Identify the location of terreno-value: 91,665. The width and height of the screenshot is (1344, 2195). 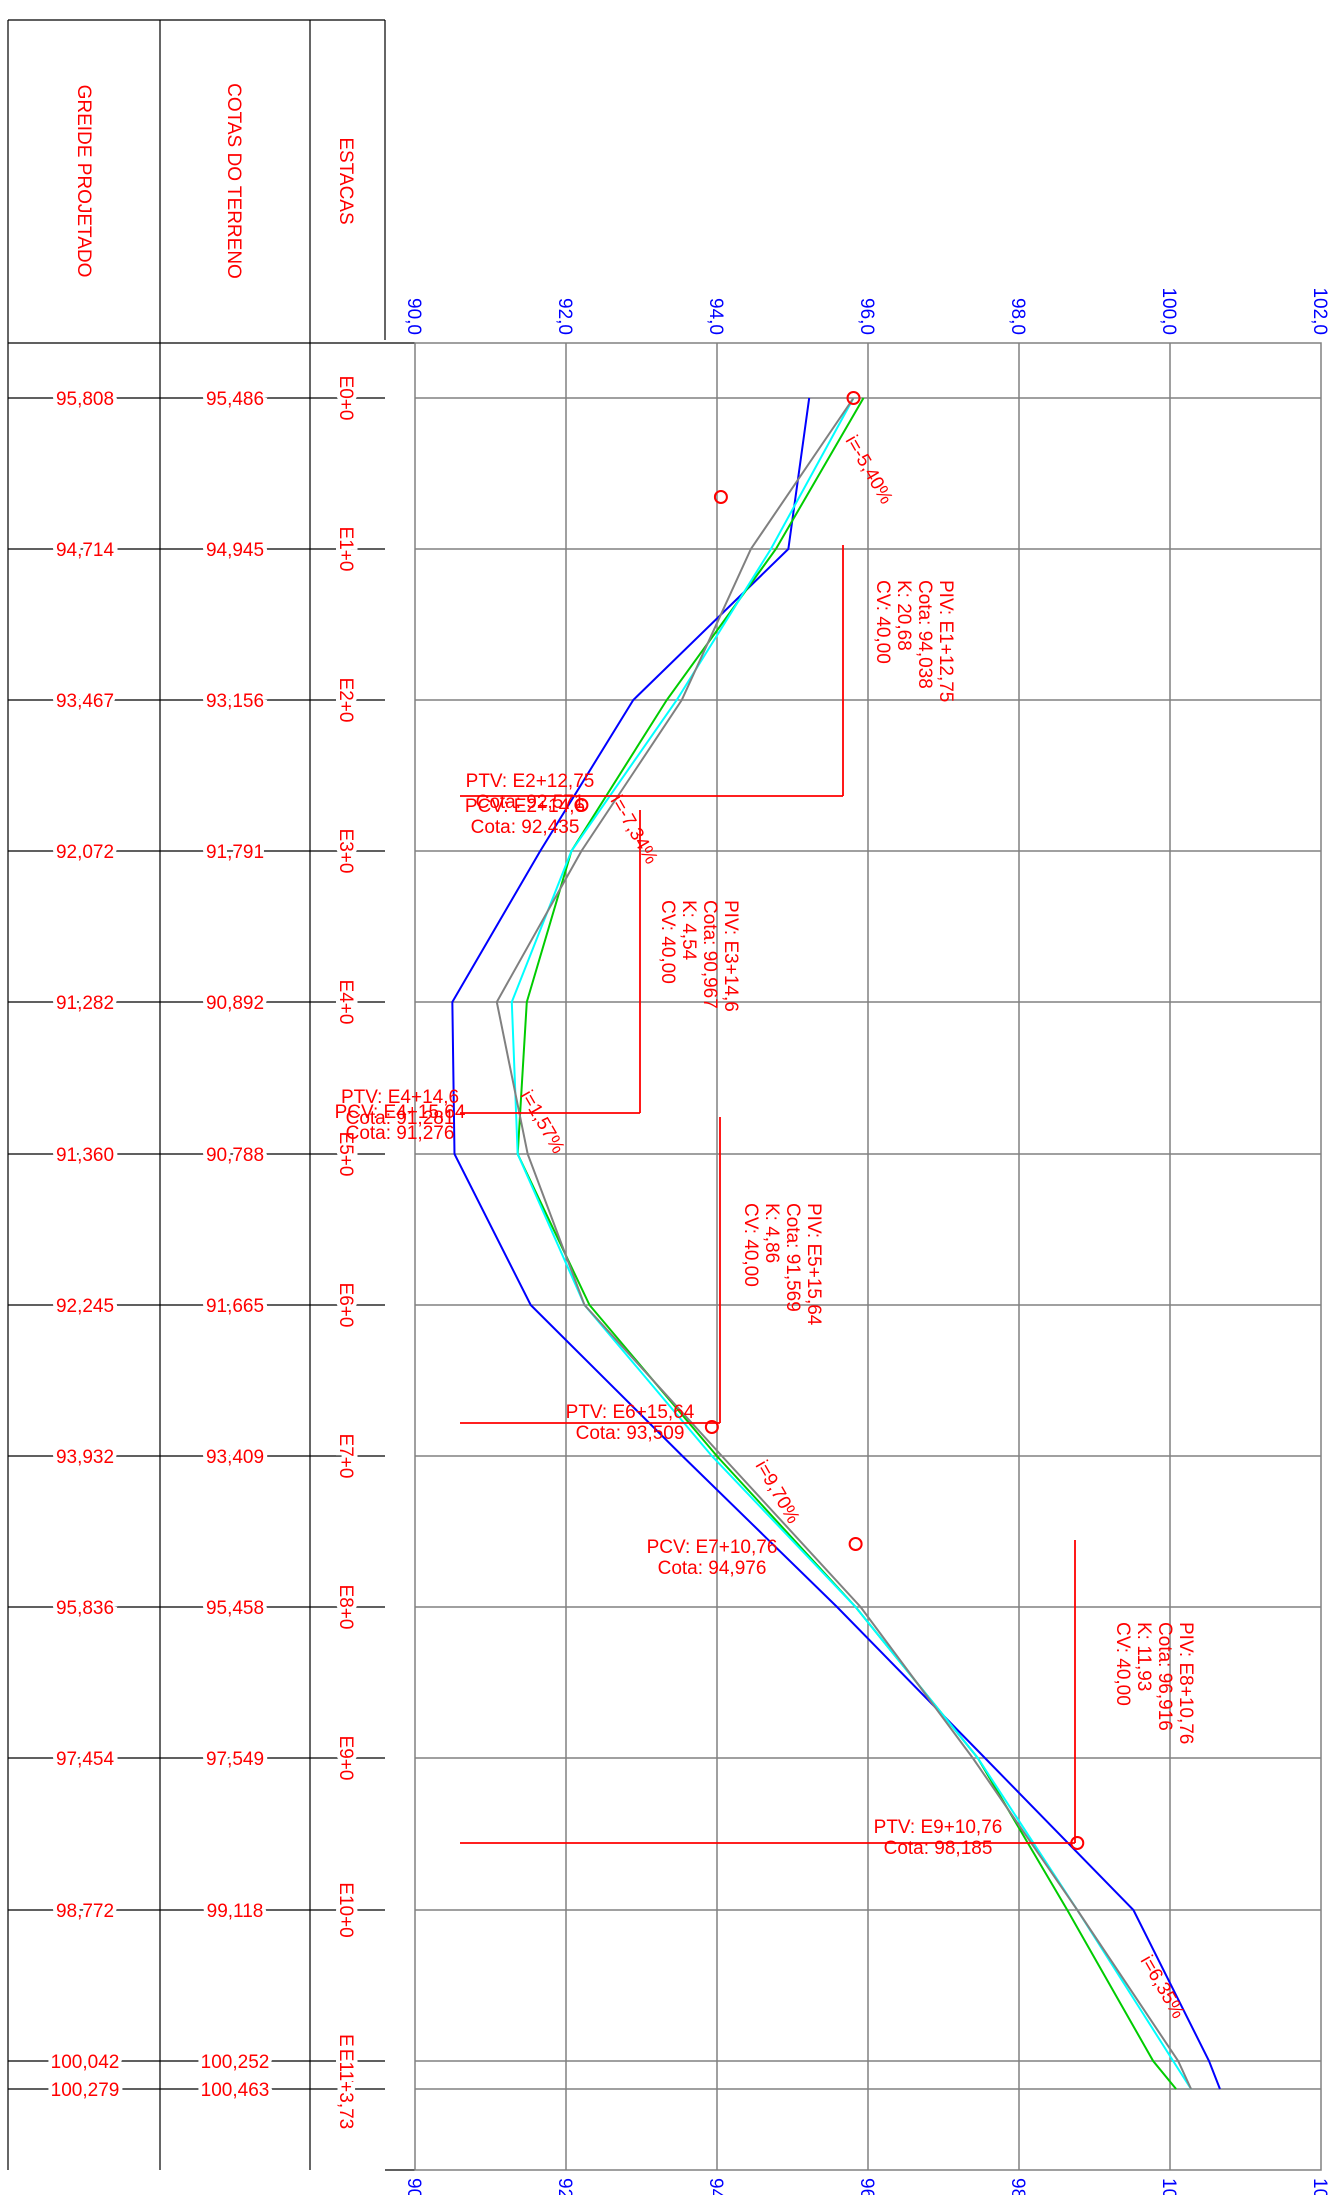
(235, 1306).